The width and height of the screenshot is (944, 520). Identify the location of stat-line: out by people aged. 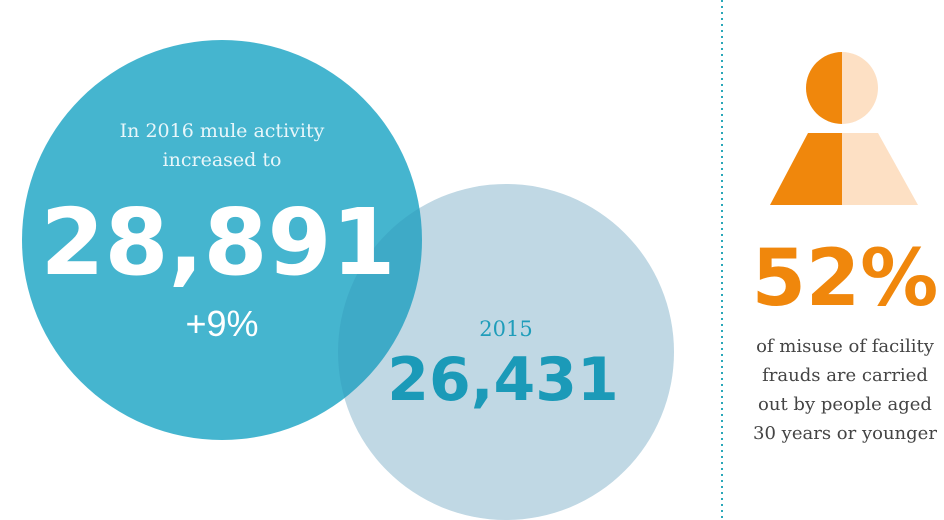
(845, 404).